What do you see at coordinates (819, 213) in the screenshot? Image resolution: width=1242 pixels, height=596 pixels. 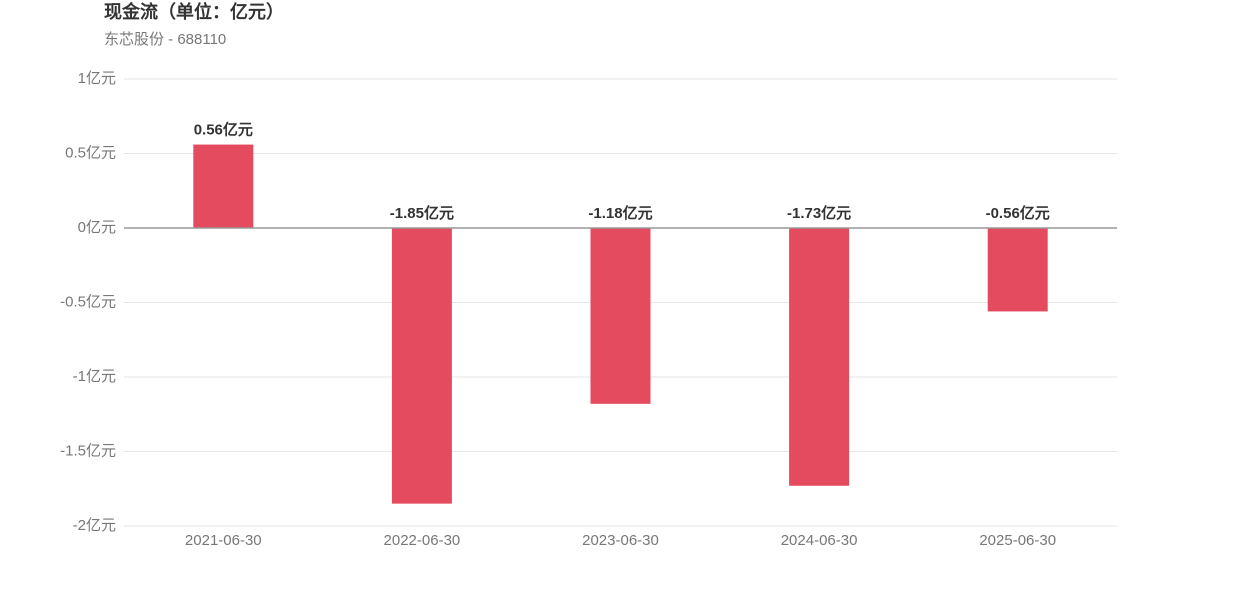 I see `value-label: -1.73亿元` at bounding box center [819, 213].